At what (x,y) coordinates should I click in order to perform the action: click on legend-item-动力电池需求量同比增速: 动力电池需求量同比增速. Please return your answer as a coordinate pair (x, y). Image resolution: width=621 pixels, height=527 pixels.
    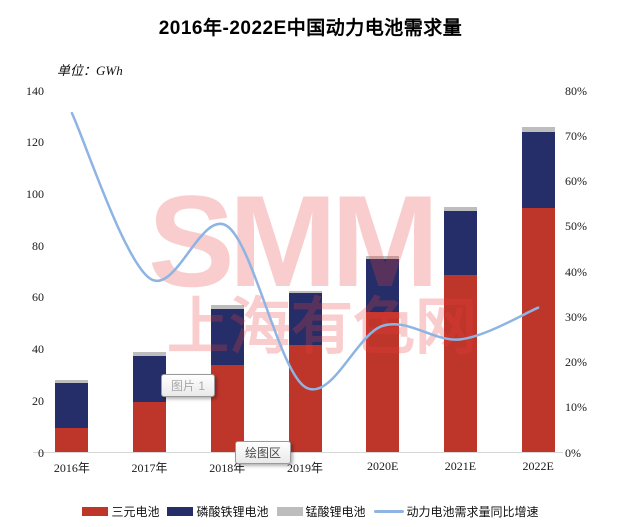
    Looking at the image, I should click on (456, 511).